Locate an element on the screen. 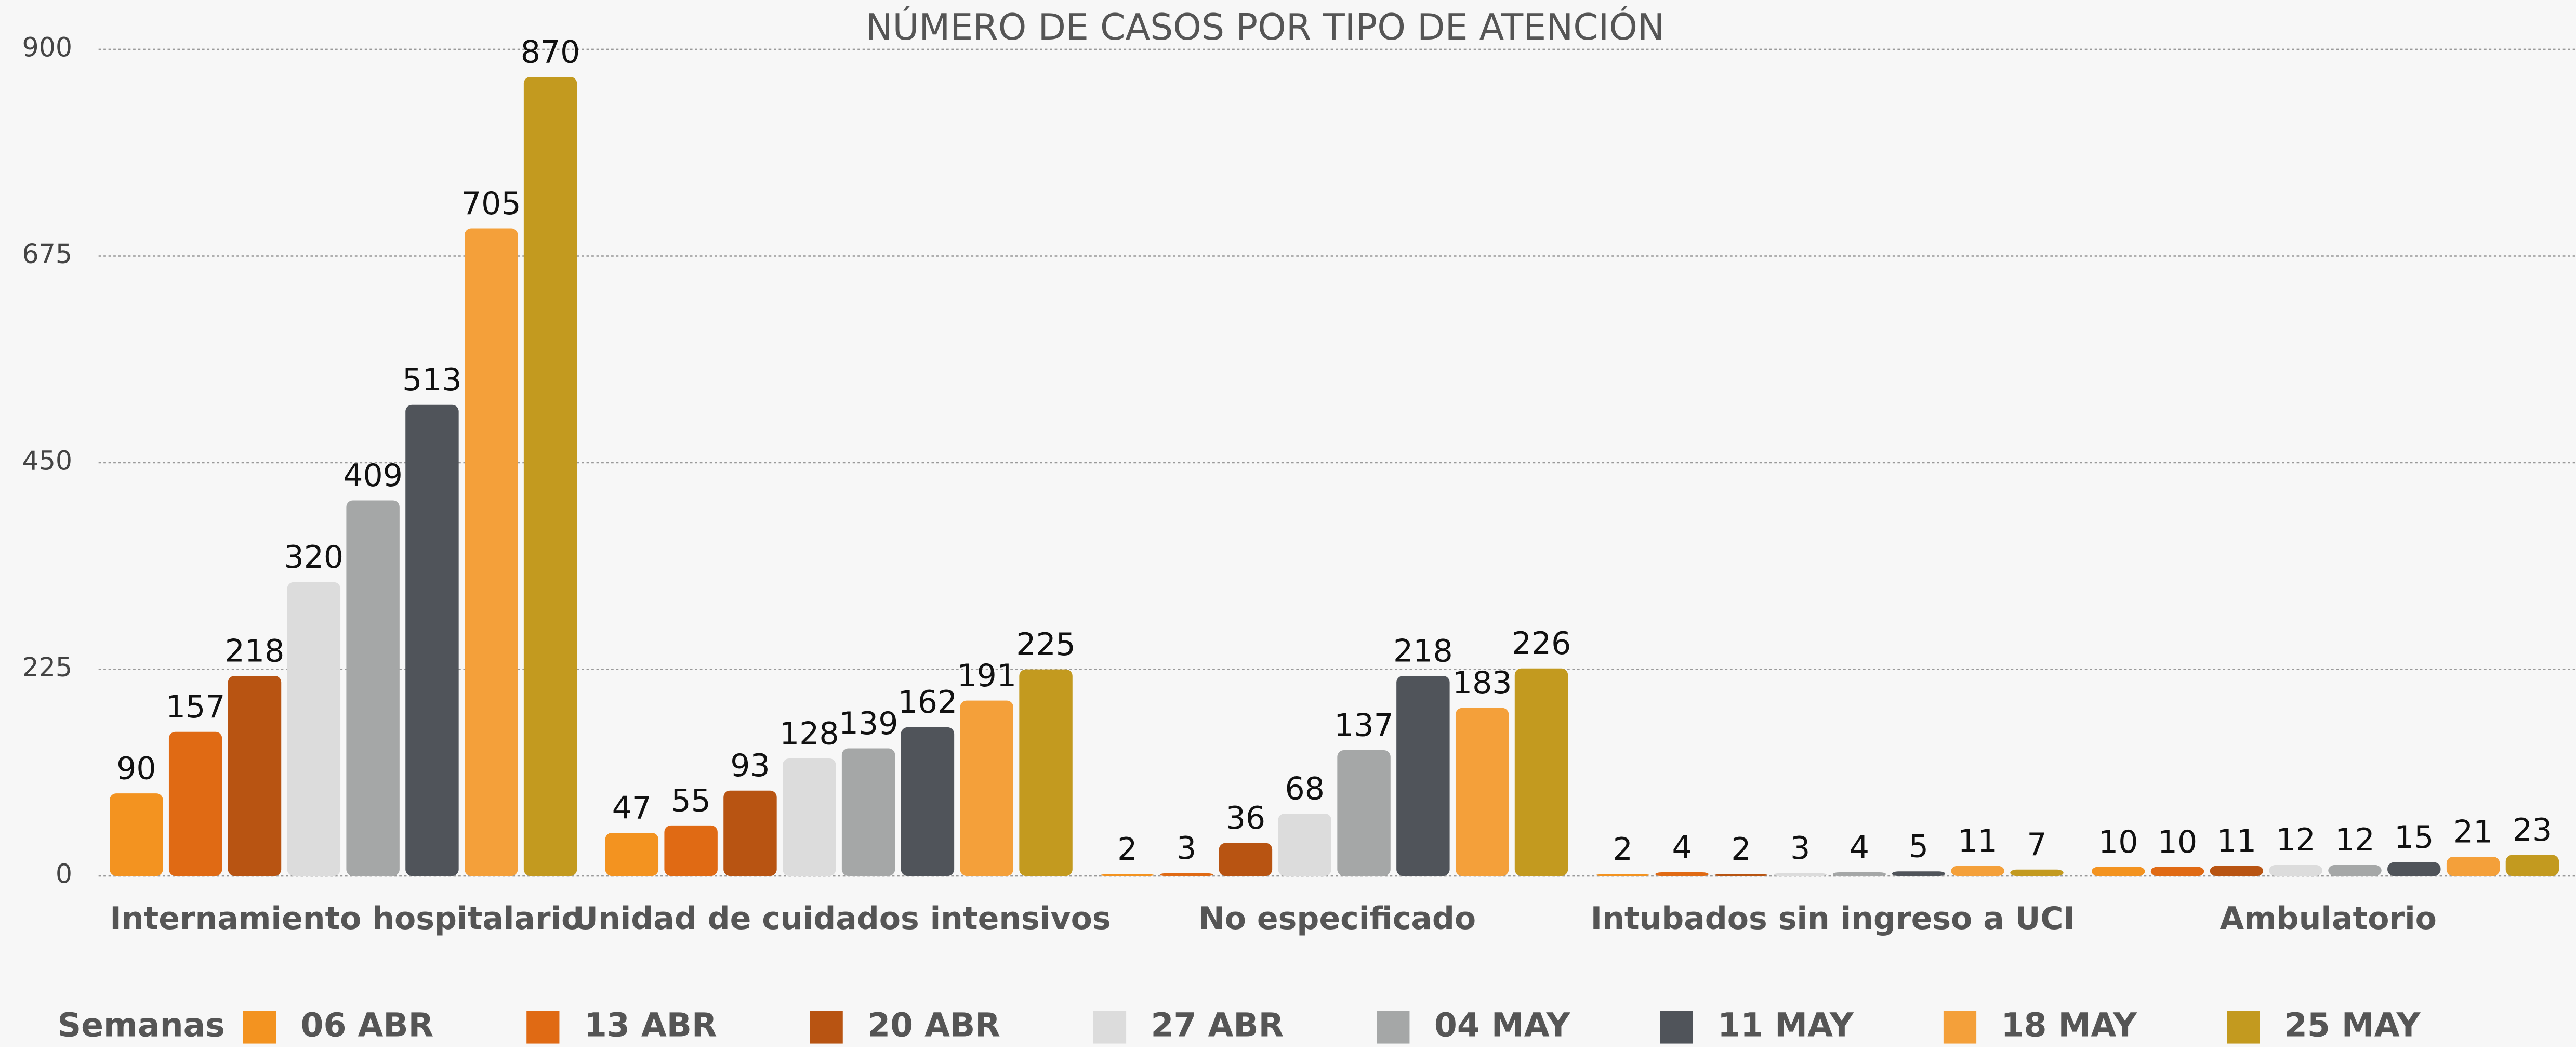  legend-label: 13 ABR is located at coordinates (650, 1025).